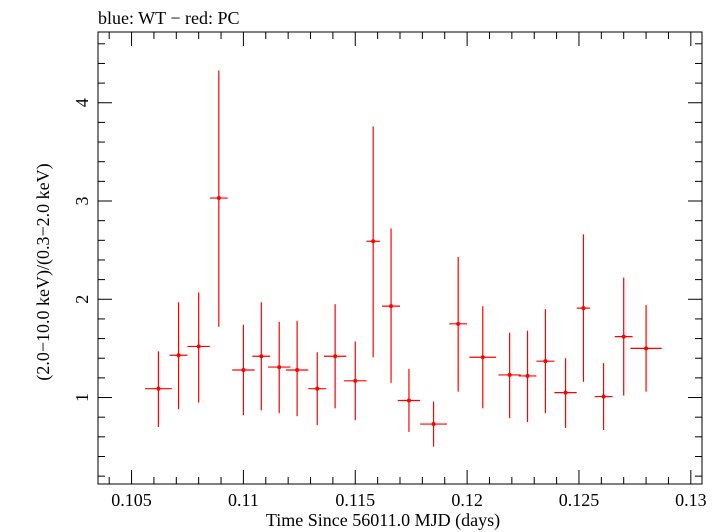 The width and height of the screenshot is (718, 532). What do you see at coordinates (383, 520) in the screenshot?
I see `x-axis-label: Time Since 56011.0 MJD (days)` at bounding box center [383, 520].